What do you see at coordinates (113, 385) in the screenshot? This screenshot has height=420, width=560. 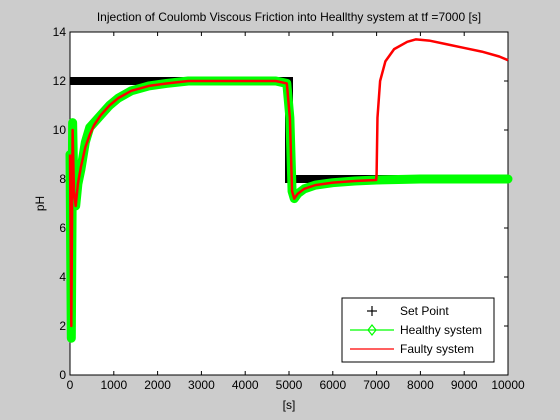 I see `x-tick-label: 1000` at bounding box center [113, 385].